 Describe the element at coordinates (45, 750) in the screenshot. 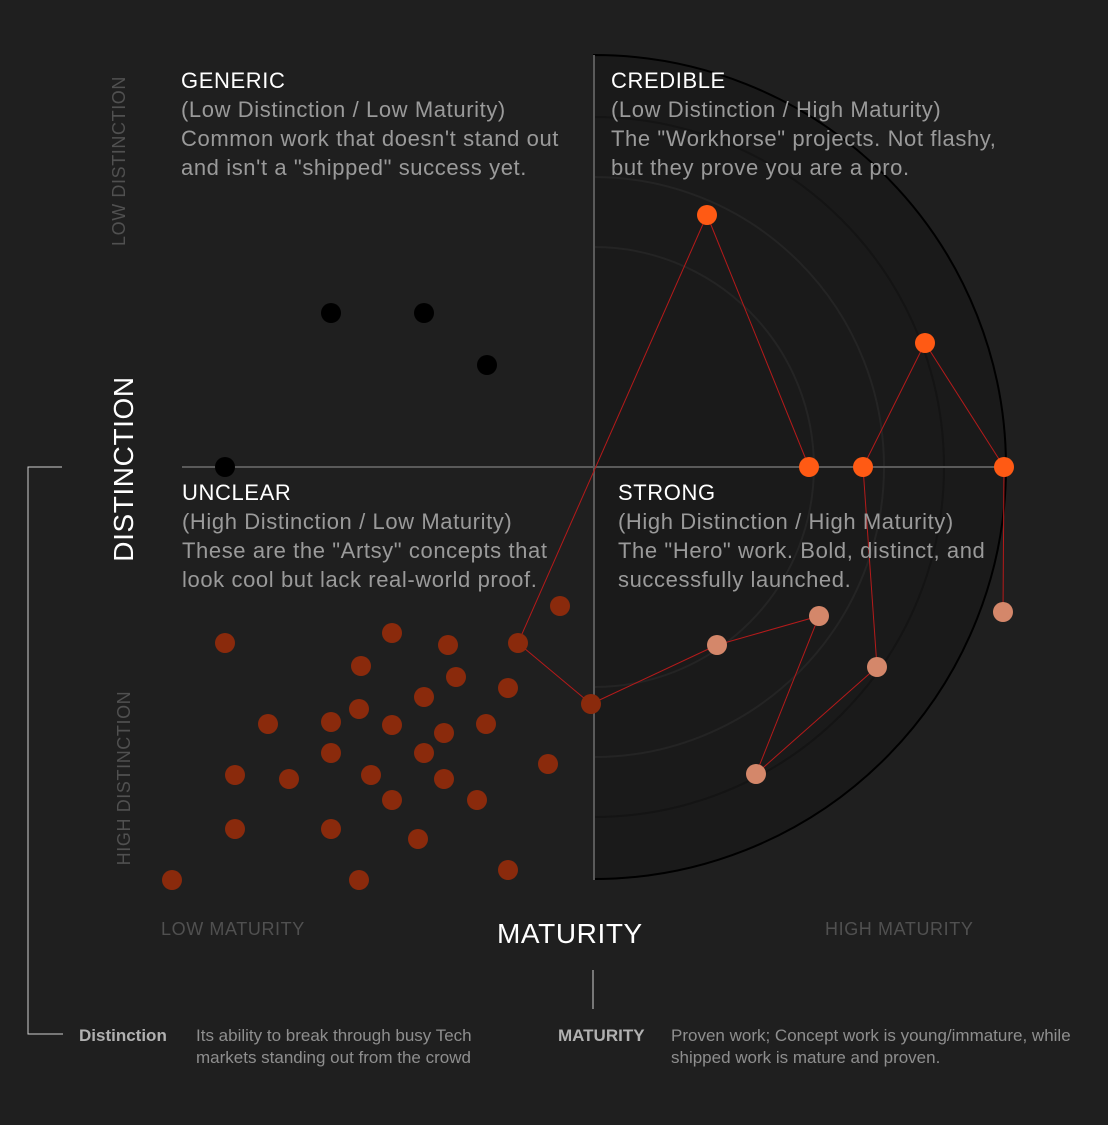

I see `legend-bracket` at that location.